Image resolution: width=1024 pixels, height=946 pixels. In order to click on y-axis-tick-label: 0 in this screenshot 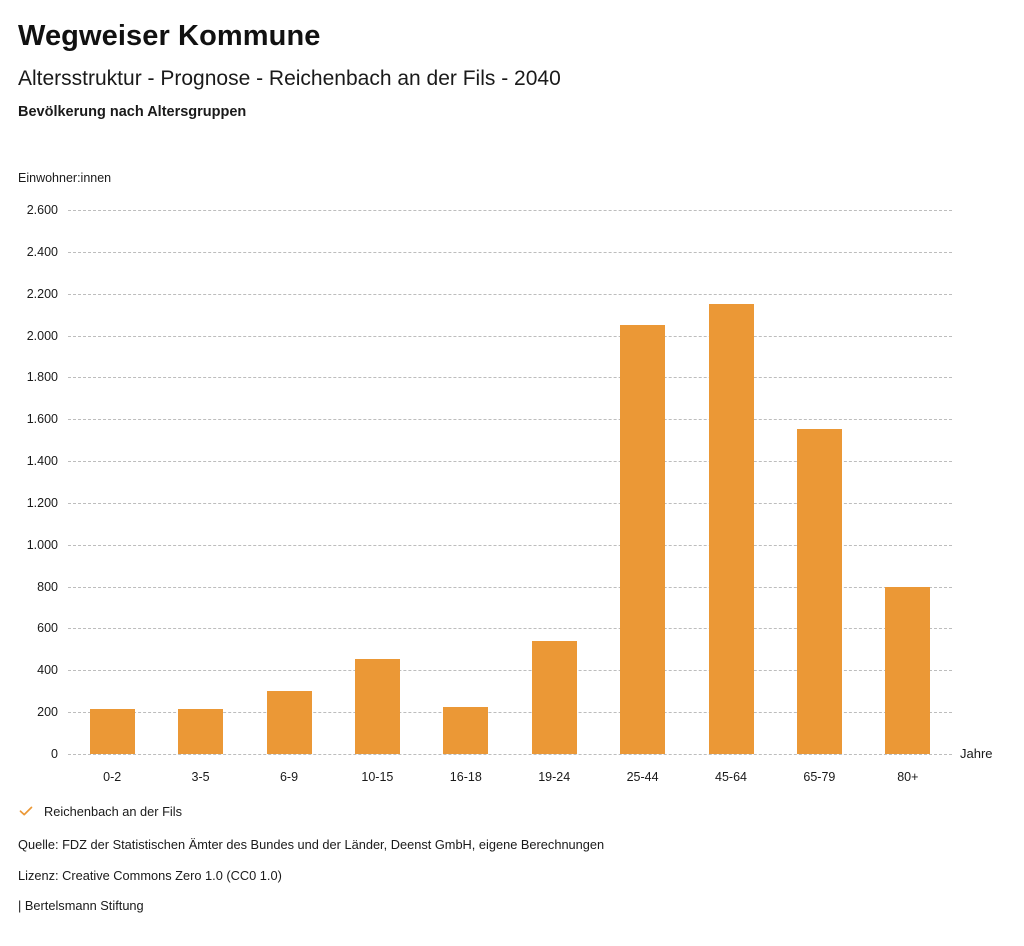, I will do `click(54, 754)`.